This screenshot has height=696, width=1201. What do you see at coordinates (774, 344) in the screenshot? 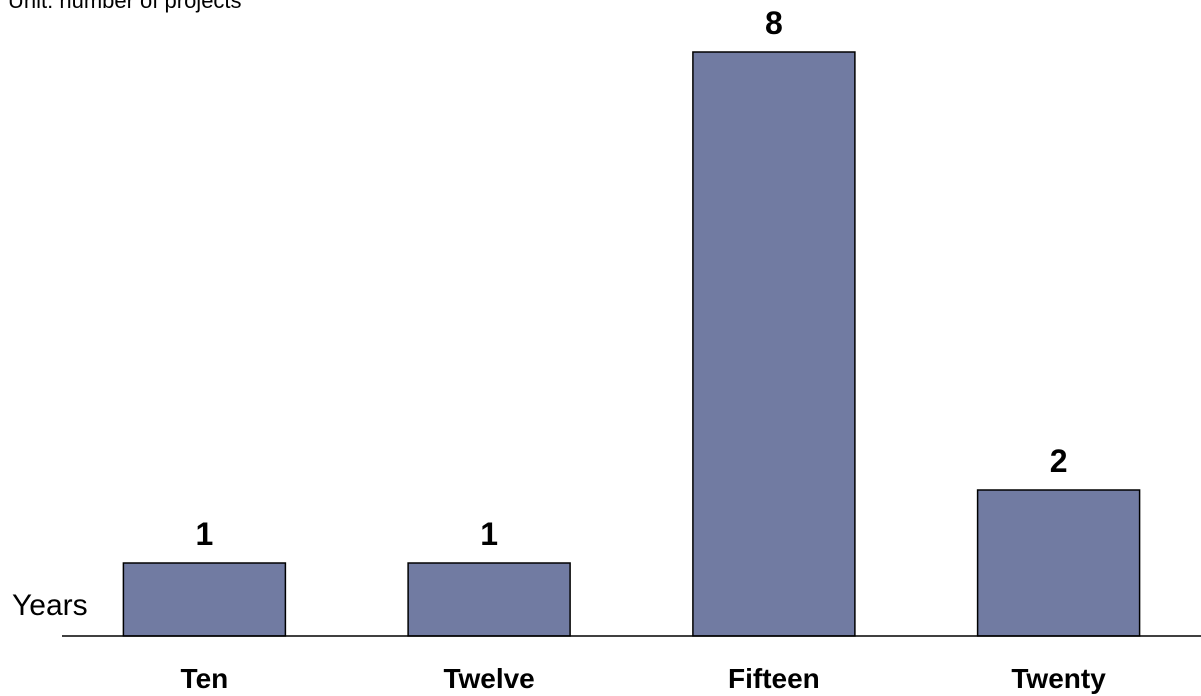
I see `bar-fifteen` at bounding box center [774, 344].